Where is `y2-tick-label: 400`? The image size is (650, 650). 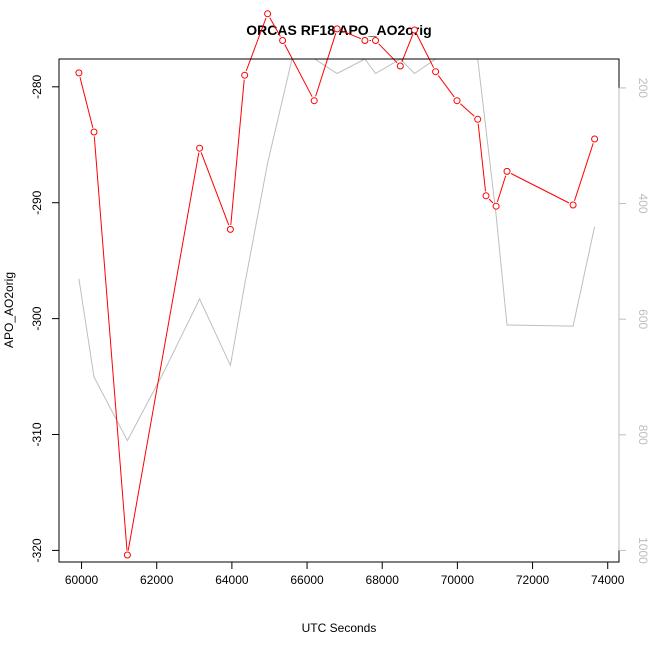 y2-tick-label: 400 is located at coordinates (643, 204).